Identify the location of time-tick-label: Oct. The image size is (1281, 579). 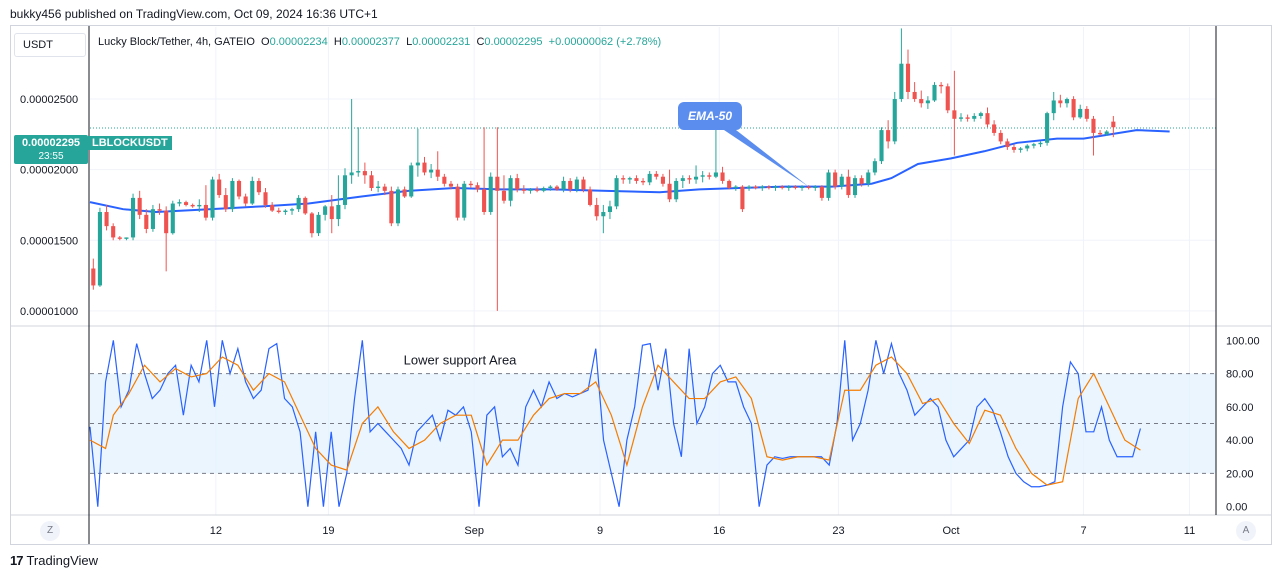
(950, 531).